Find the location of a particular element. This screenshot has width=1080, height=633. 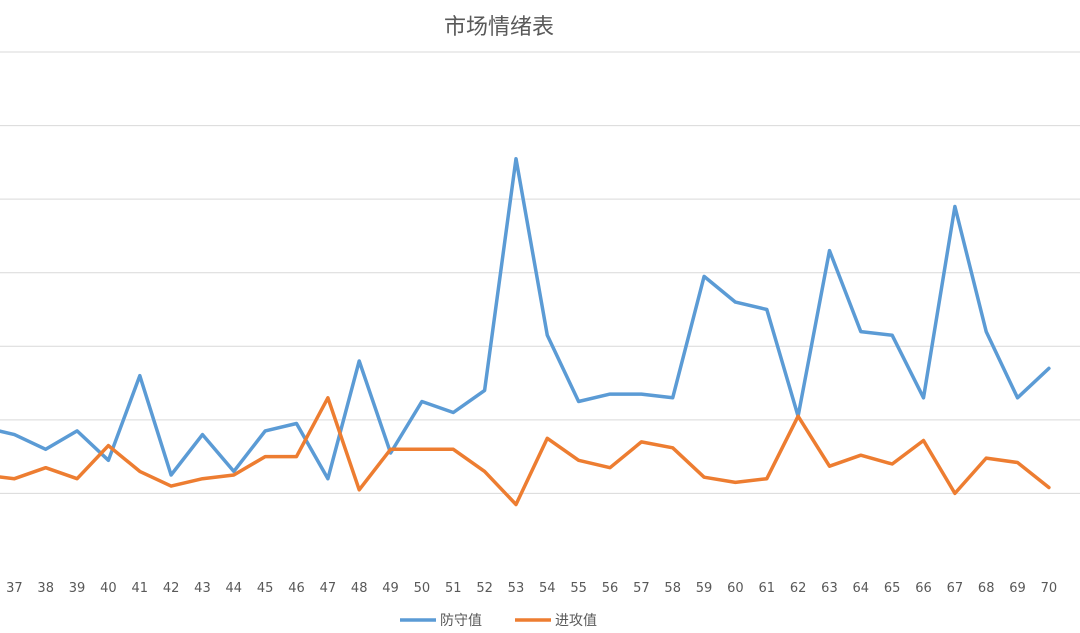

x-tick-label: 48 is located at coordinates (359, 588).